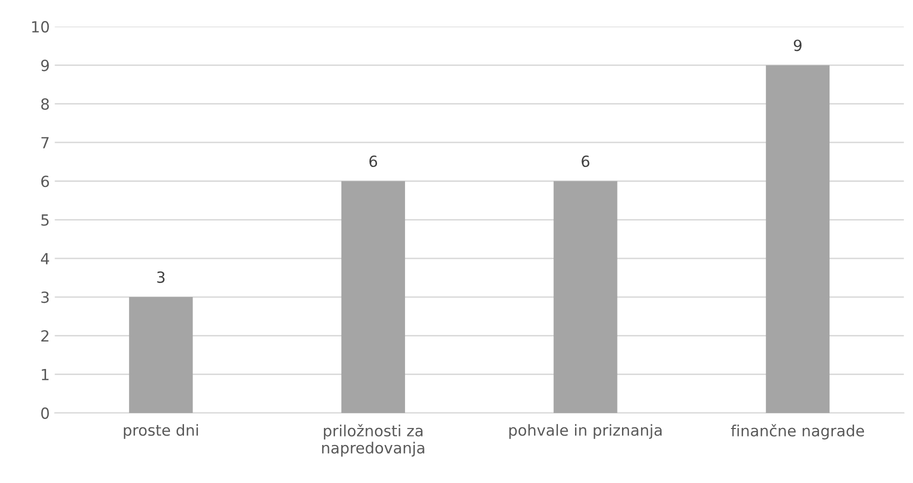 The image size is (913, 483). I want to click on data-label: 9, so click(798, 46).